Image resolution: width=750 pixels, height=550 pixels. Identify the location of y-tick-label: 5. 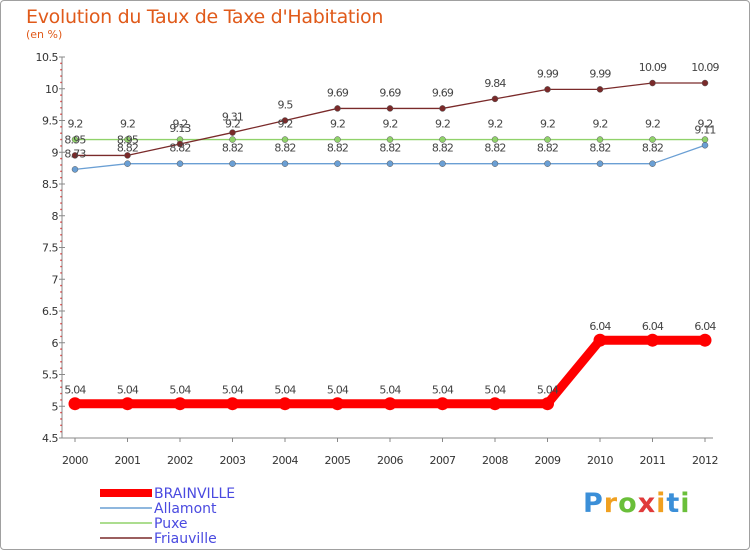
(55, 406).